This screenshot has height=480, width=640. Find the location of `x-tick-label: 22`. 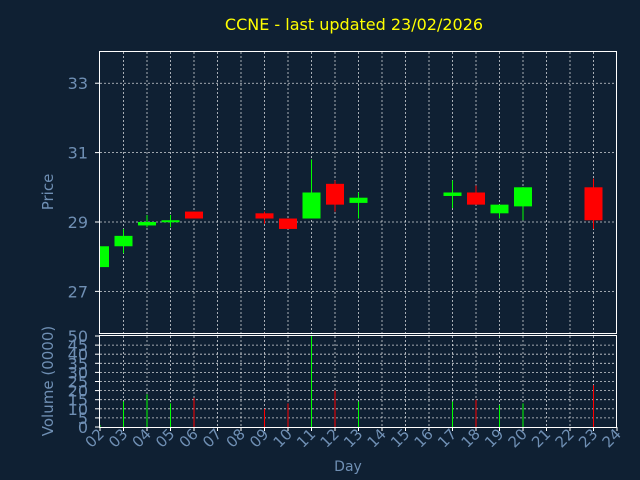

x-tick-label: 22 is located at coordinates (565, 438).